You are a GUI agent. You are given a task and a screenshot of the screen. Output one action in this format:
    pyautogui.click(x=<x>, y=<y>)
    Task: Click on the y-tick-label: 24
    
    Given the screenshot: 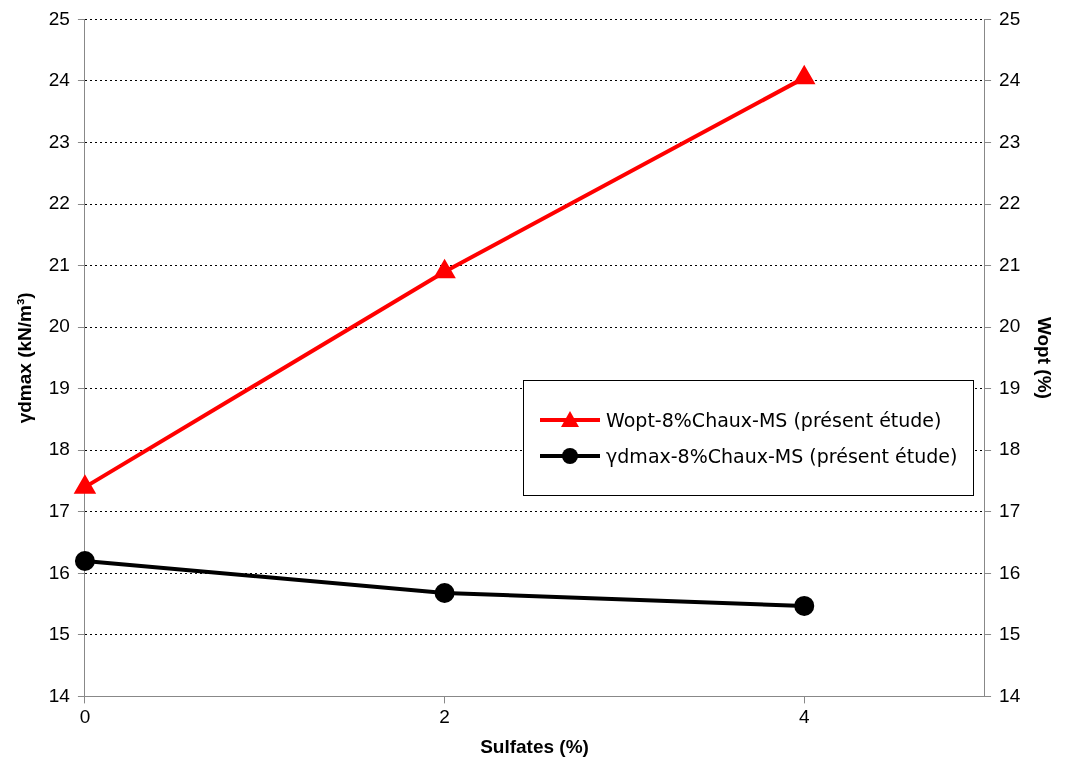 What is the action you would take?
    pyautogui.click(x=59, y=80)
    